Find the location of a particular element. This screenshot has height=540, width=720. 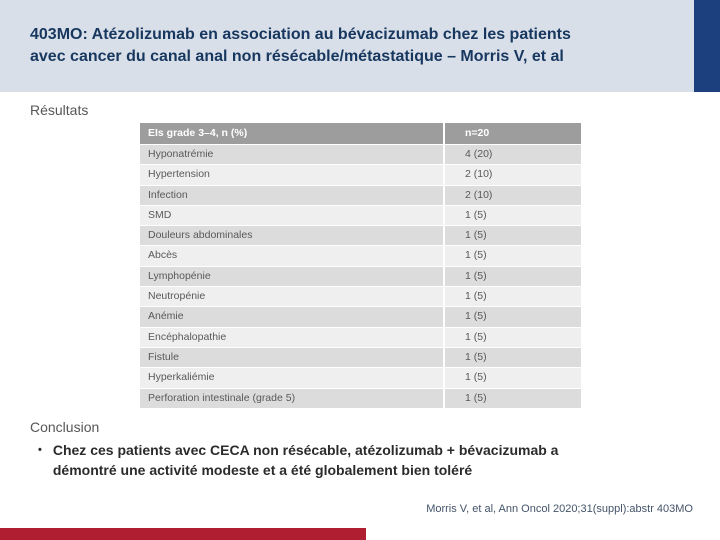

table-row: Hyponatrémie 4 (20) is located at coordinates (360, 155).